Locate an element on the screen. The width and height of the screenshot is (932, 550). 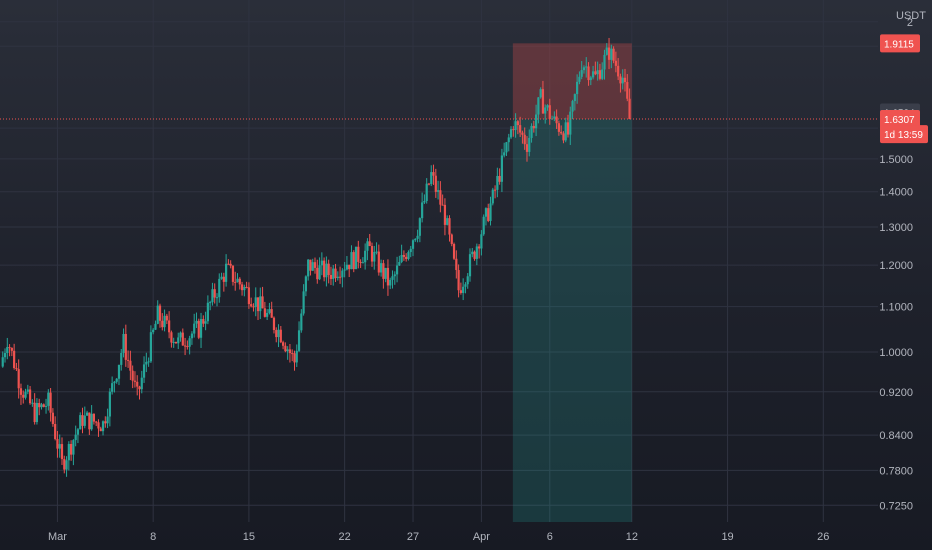
price-tick-label: 2 is located at coordinates (910, 23).